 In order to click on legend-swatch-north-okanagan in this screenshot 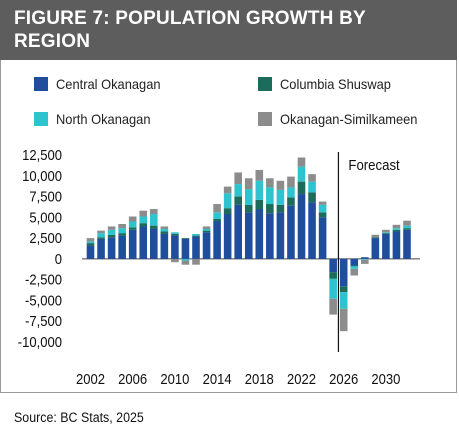, I will do `click(41, 119)`.